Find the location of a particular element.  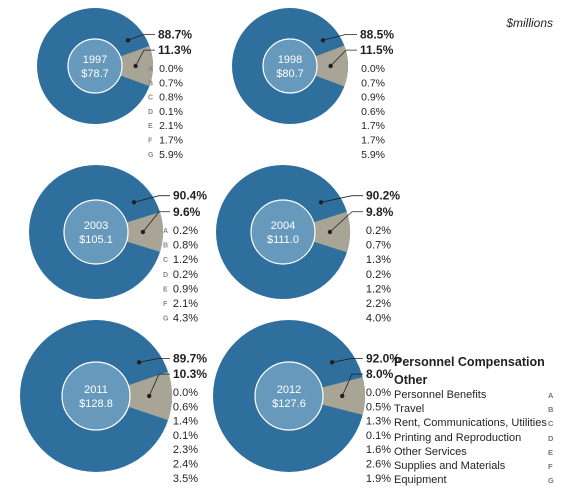

legend-letter-c: C is located at coordinates (551, 424).